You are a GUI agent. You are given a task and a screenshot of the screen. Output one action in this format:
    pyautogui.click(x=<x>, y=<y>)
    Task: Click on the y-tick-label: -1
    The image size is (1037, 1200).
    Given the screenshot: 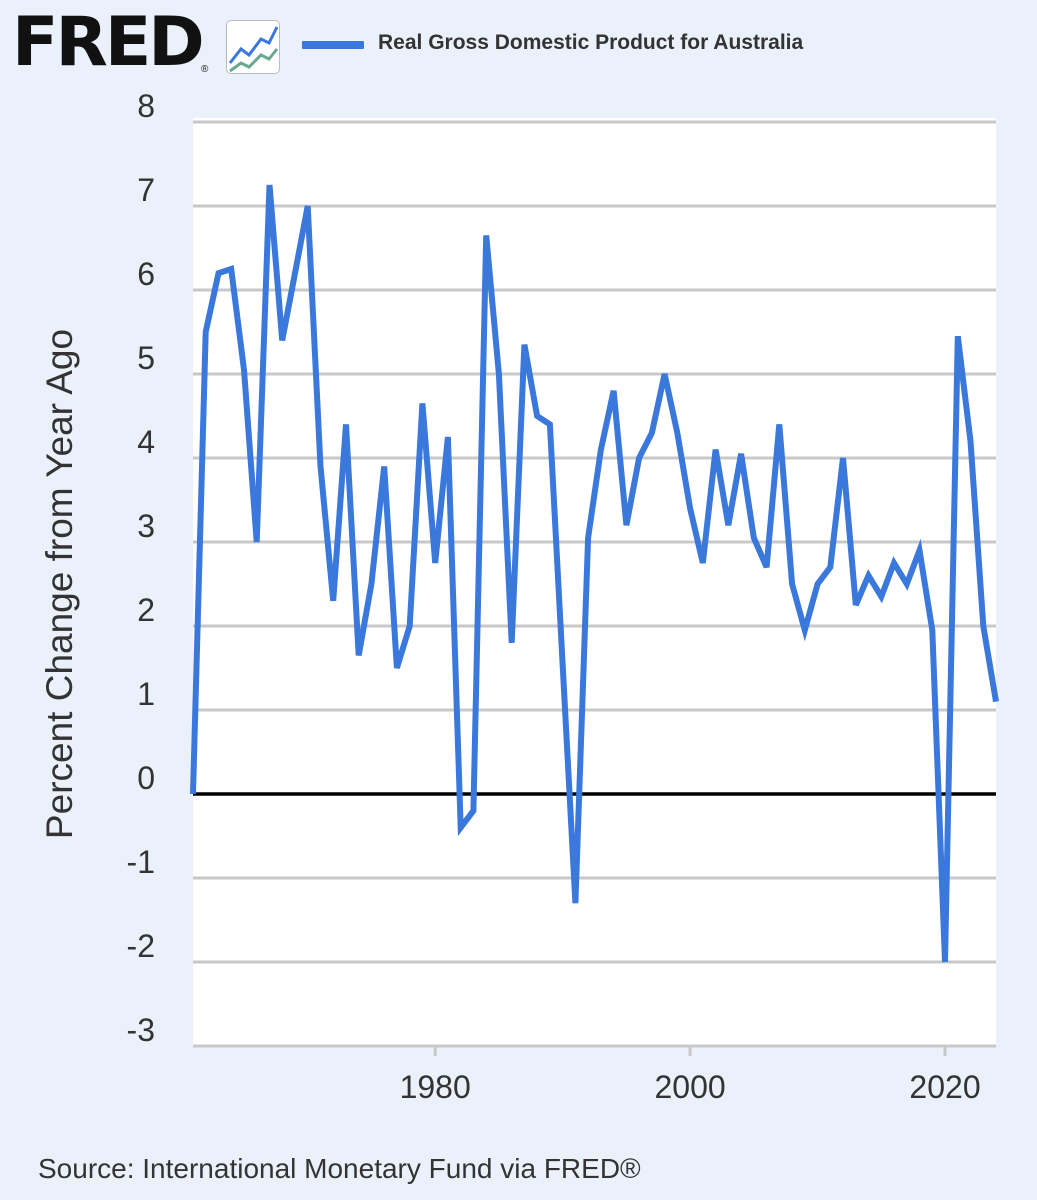 What is the action you would take?
    pyautogui.click(x=141, y=862)
    